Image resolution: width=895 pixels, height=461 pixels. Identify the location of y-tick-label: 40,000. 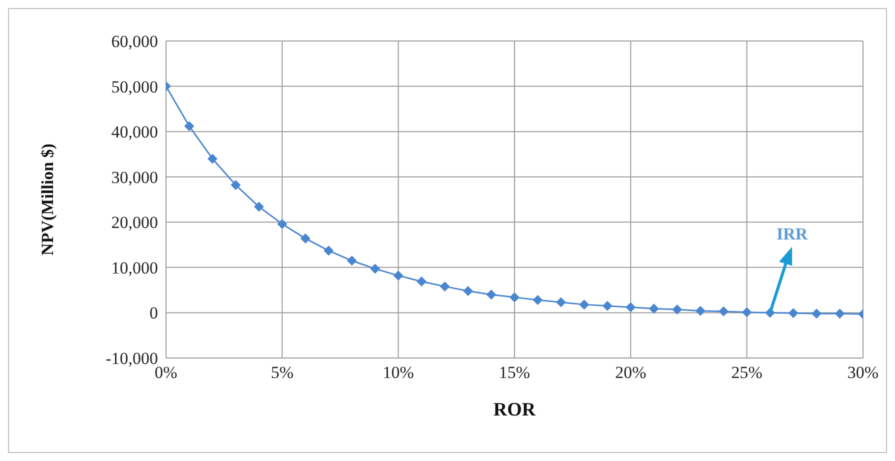
(134, 132).